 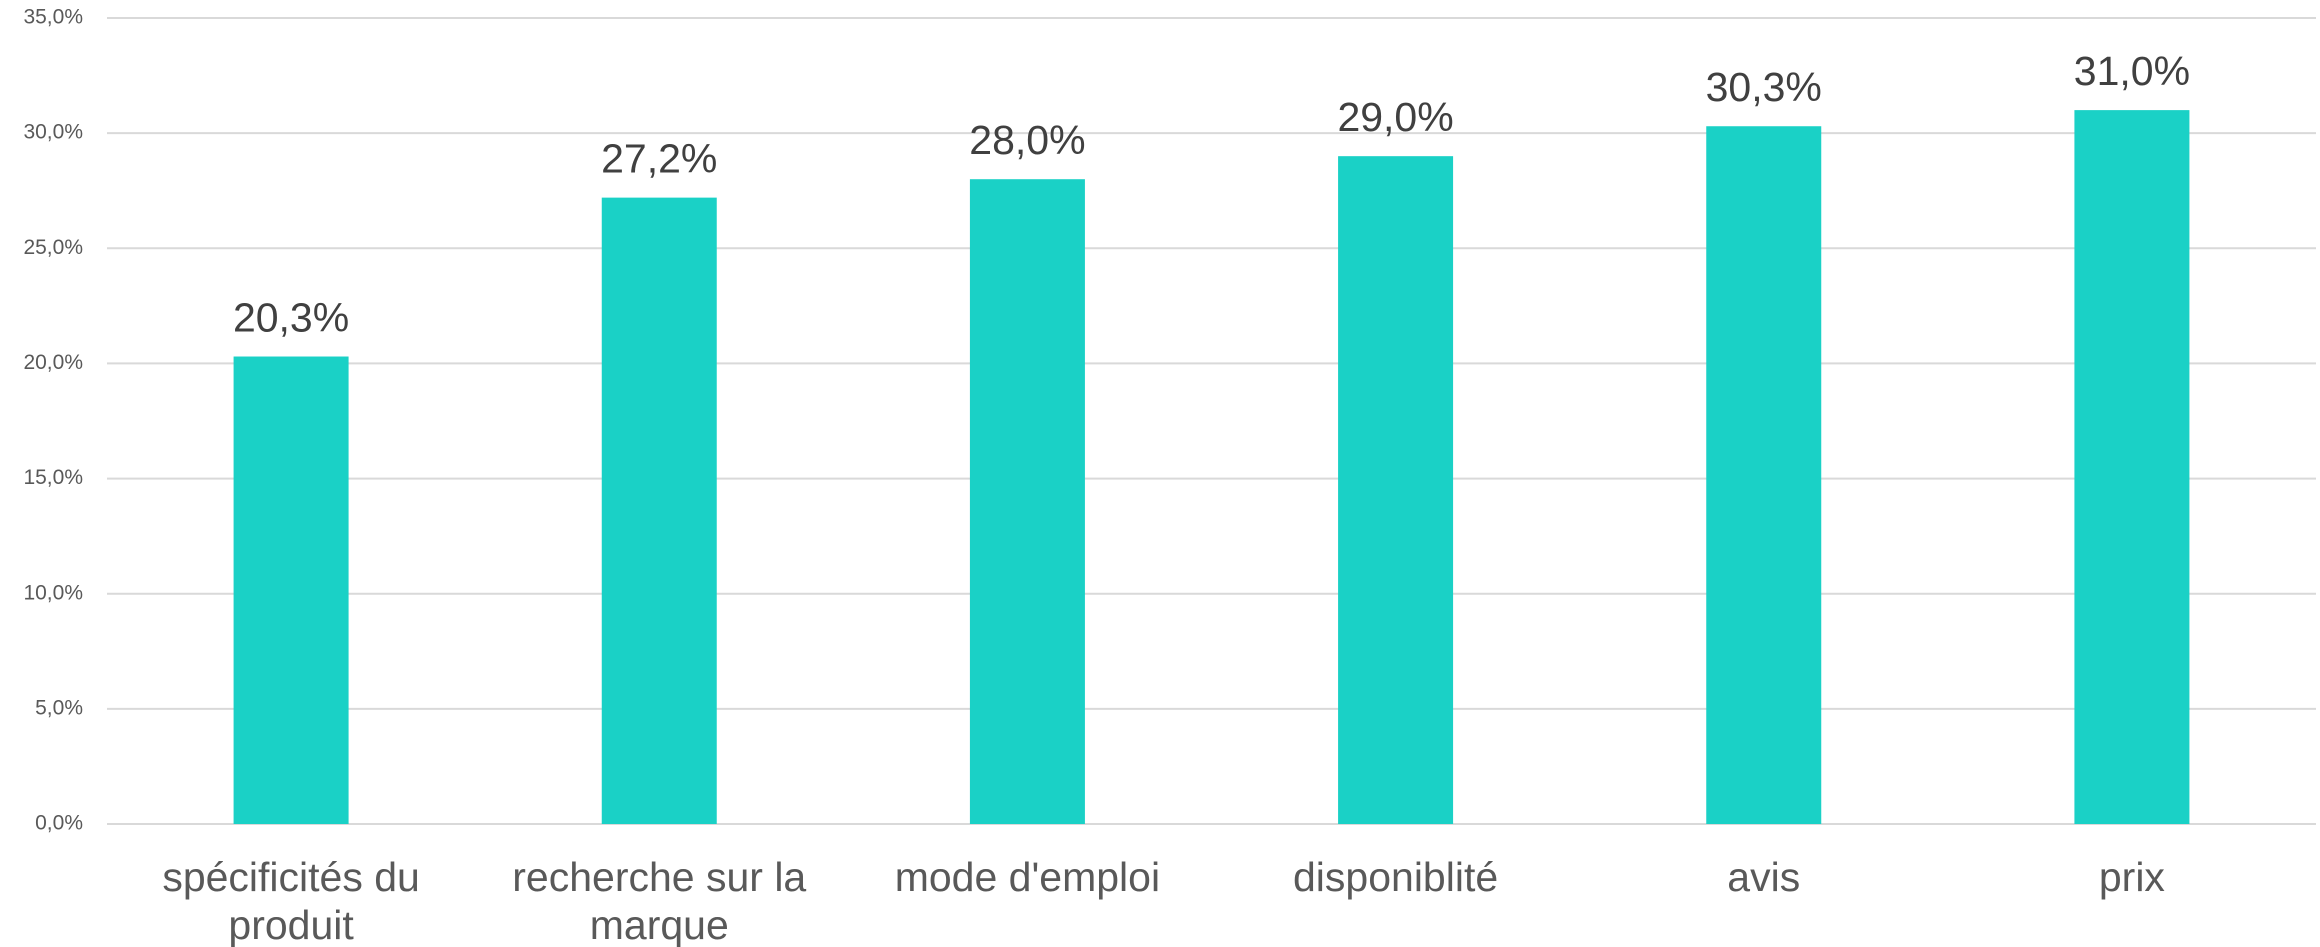 I want to click on y-tick-label: 15,0%, so click(x=53, y=477).